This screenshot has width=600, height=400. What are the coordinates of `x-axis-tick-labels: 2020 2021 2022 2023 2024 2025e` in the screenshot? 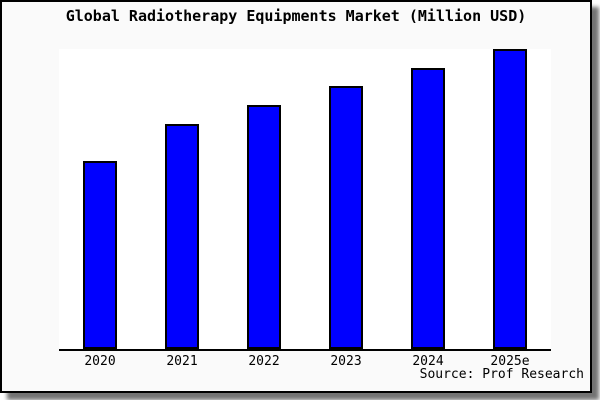 It's located at (305, 361).